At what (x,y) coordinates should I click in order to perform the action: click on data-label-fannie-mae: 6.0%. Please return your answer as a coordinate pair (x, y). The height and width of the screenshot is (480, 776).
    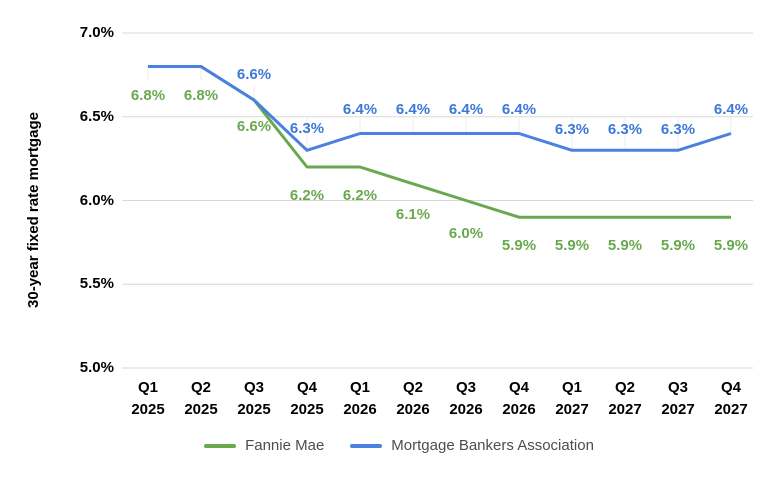
    Looking at the image, I should click on (466, 233).